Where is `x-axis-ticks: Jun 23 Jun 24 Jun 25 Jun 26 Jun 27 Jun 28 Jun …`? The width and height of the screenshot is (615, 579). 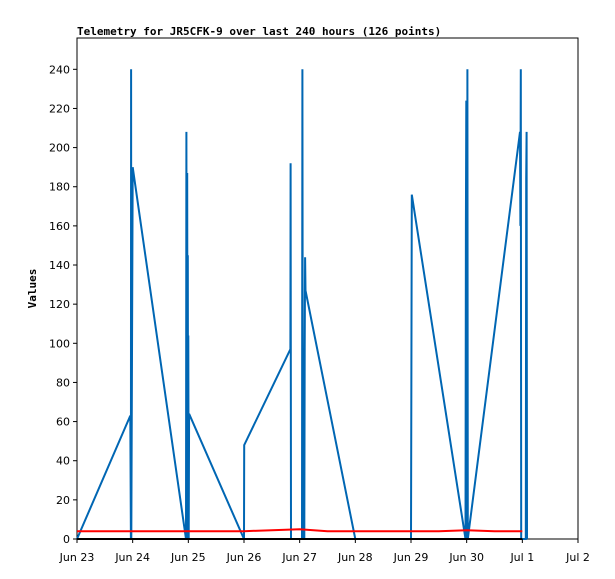
x-axis-ticks: Jun 23 Jun 24 Jun 25 Jun 26 Jun 27 Jun 28 Jun … is located at coordinates (324, 551).